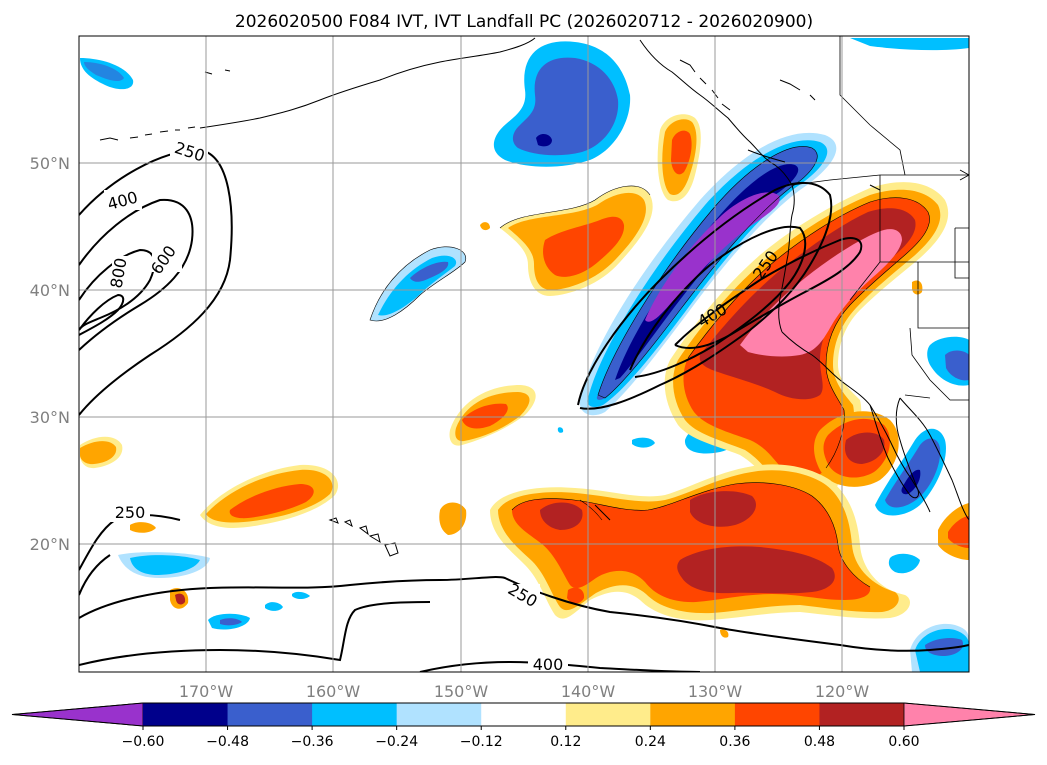 This screenshot has width=1047, height=765. Describe the element at coordinates (880, 218) in the screenshot. I see `political-borders` at that location.